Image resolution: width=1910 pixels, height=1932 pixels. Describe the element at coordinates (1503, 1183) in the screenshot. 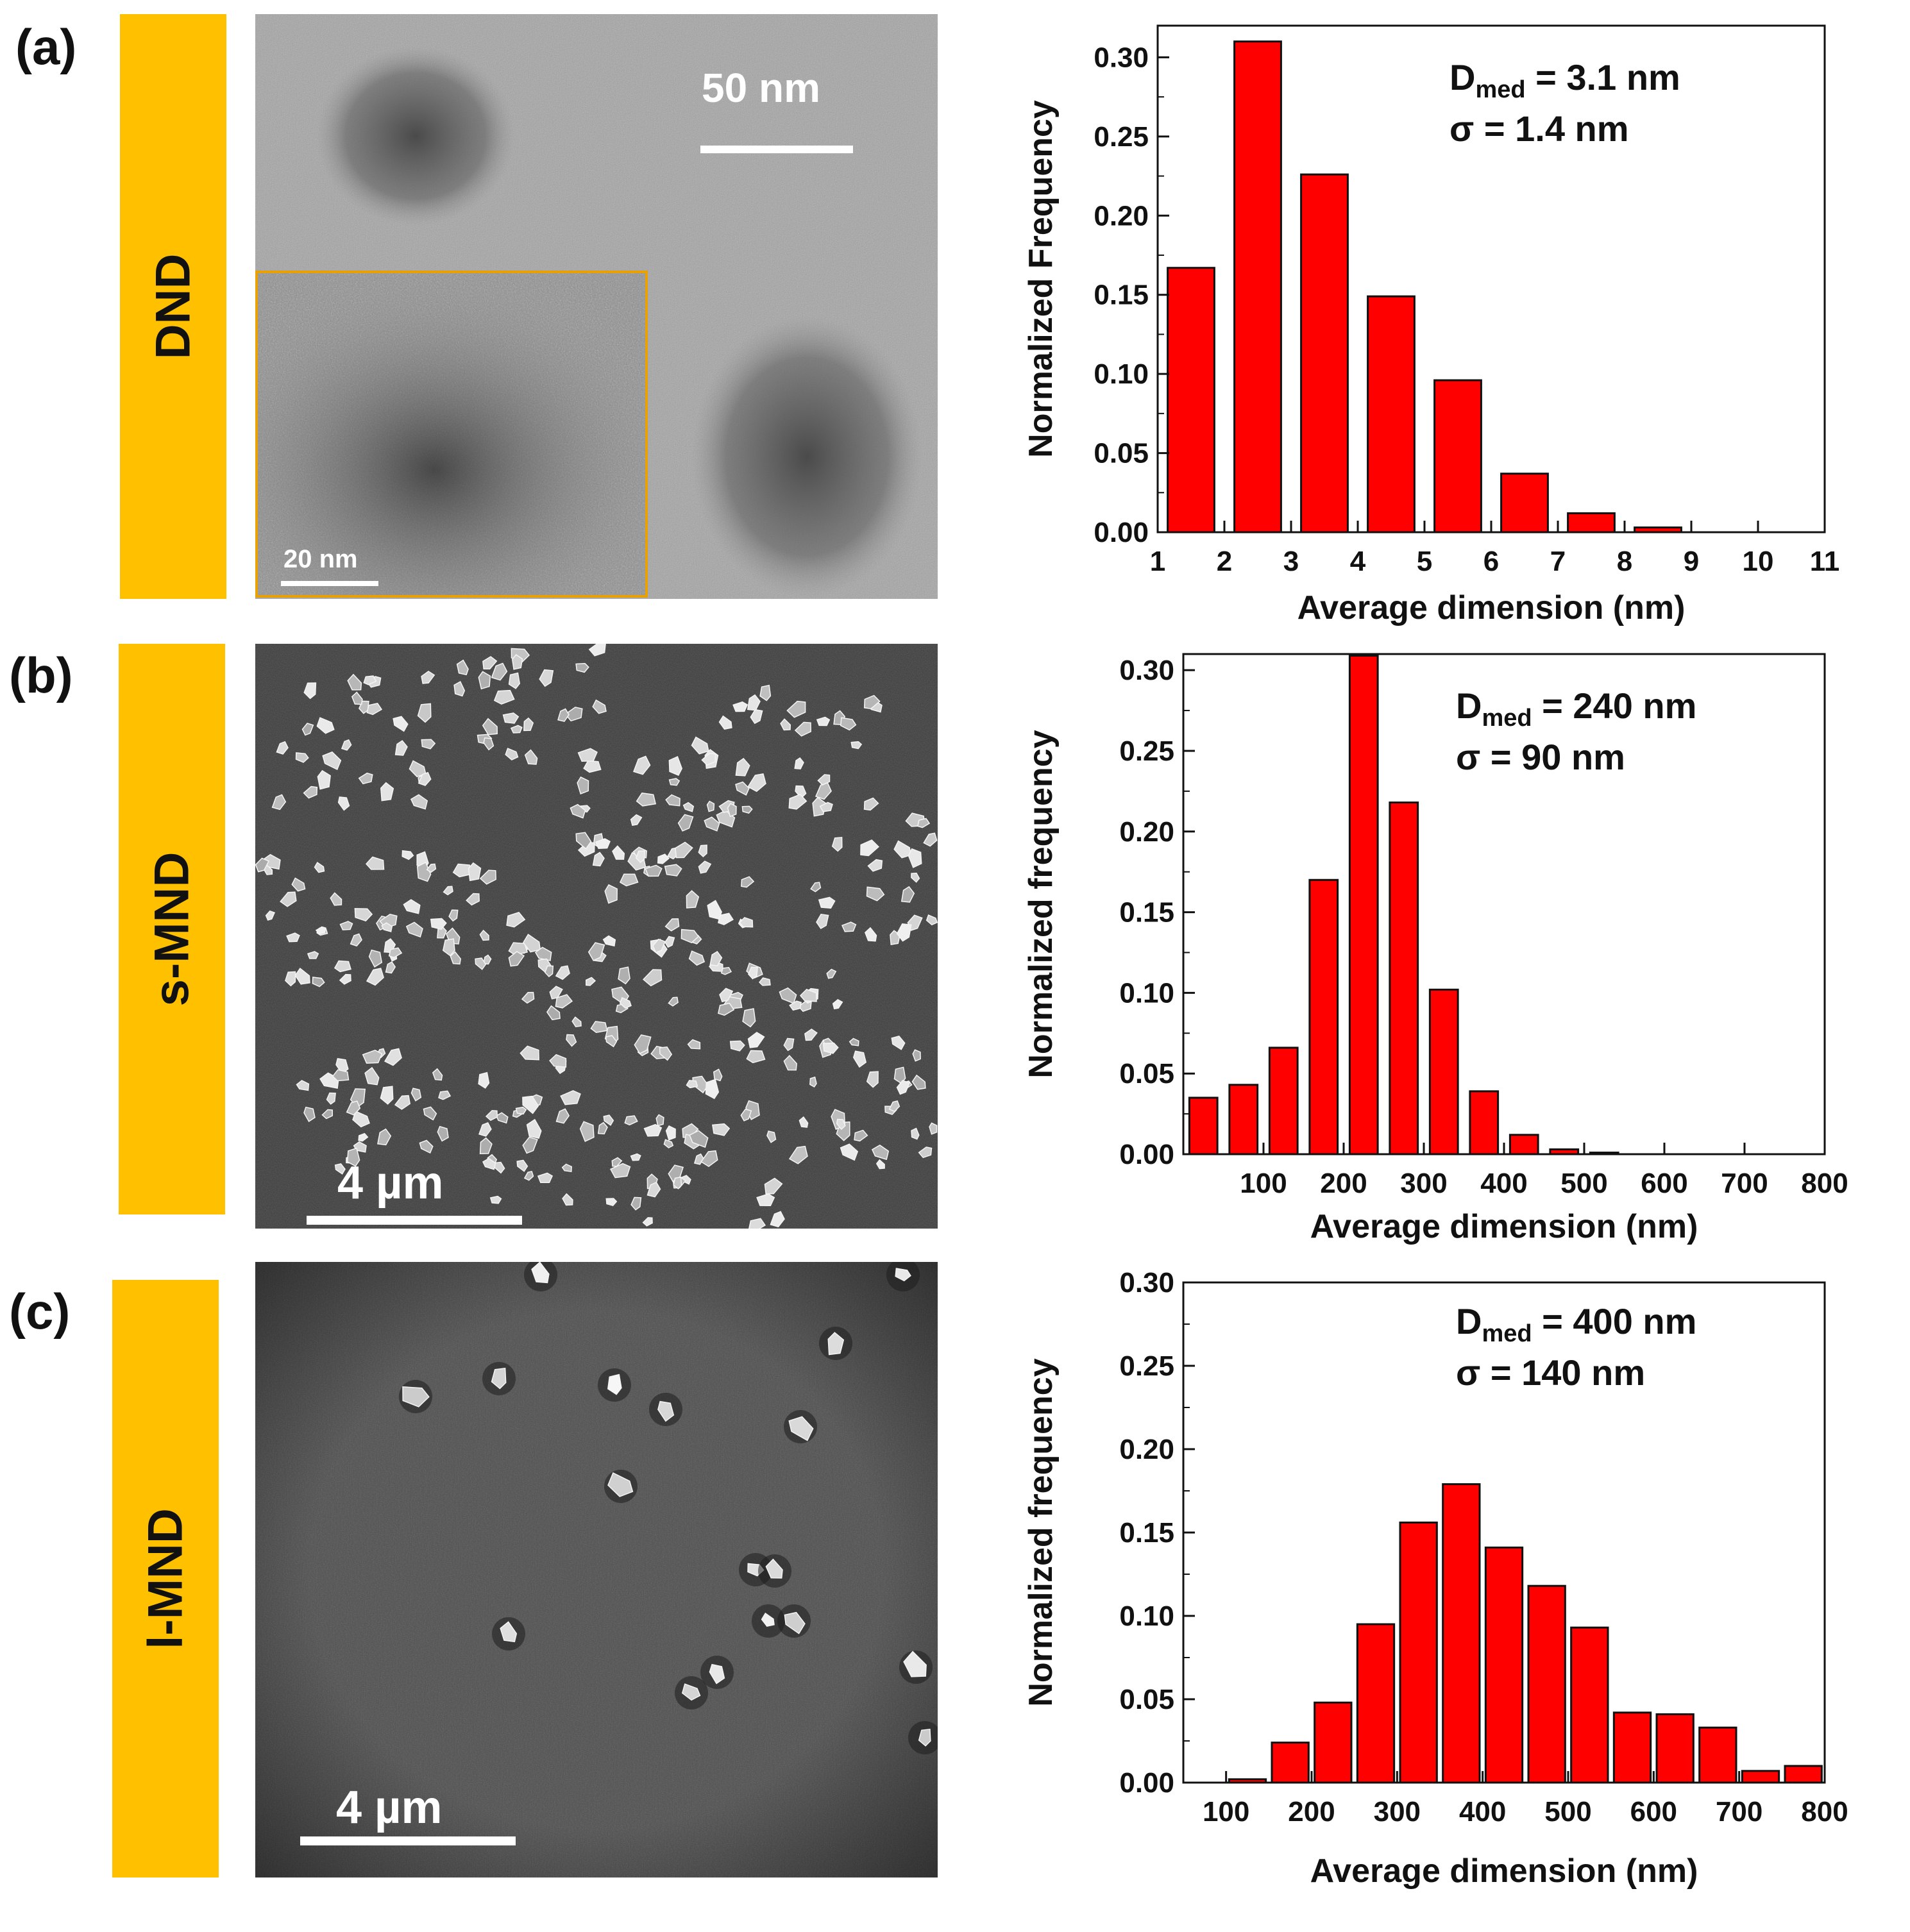

I see `x-tick-label-smnd-3: 400` at that location.